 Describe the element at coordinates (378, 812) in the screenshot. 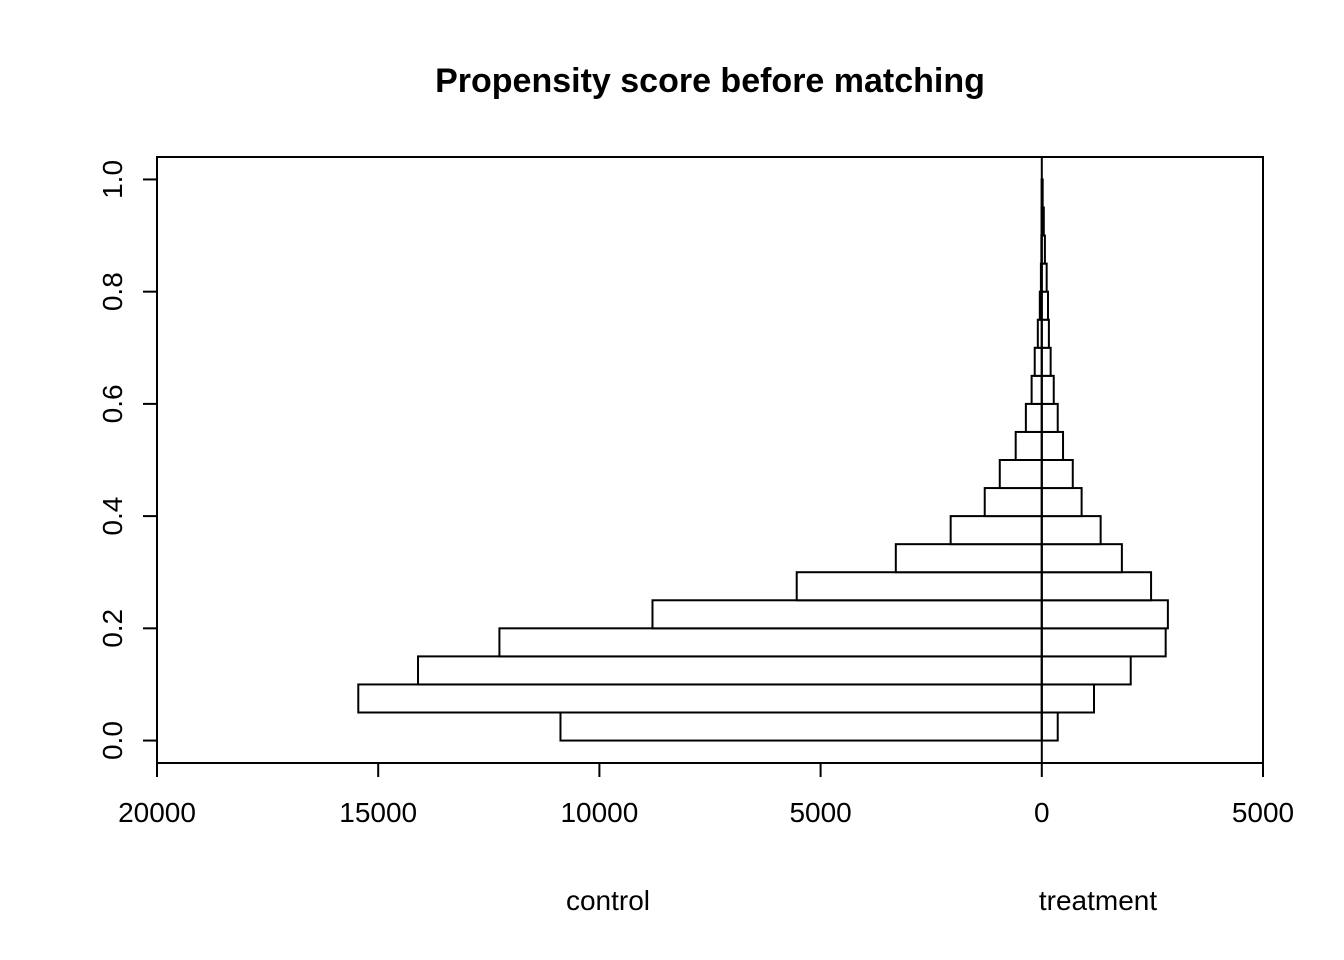

I see `x-tick-label: 15000` at that location.